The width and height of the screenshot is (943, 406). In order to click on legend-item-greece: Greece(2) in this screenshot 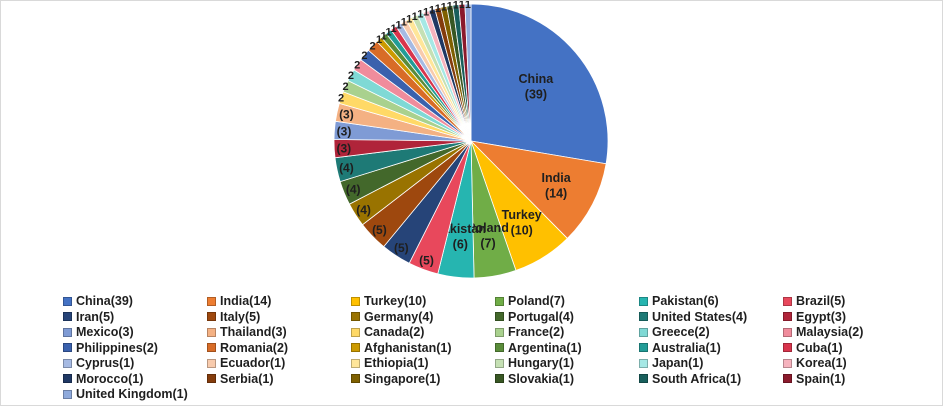, I will do `click(674, 332)`.